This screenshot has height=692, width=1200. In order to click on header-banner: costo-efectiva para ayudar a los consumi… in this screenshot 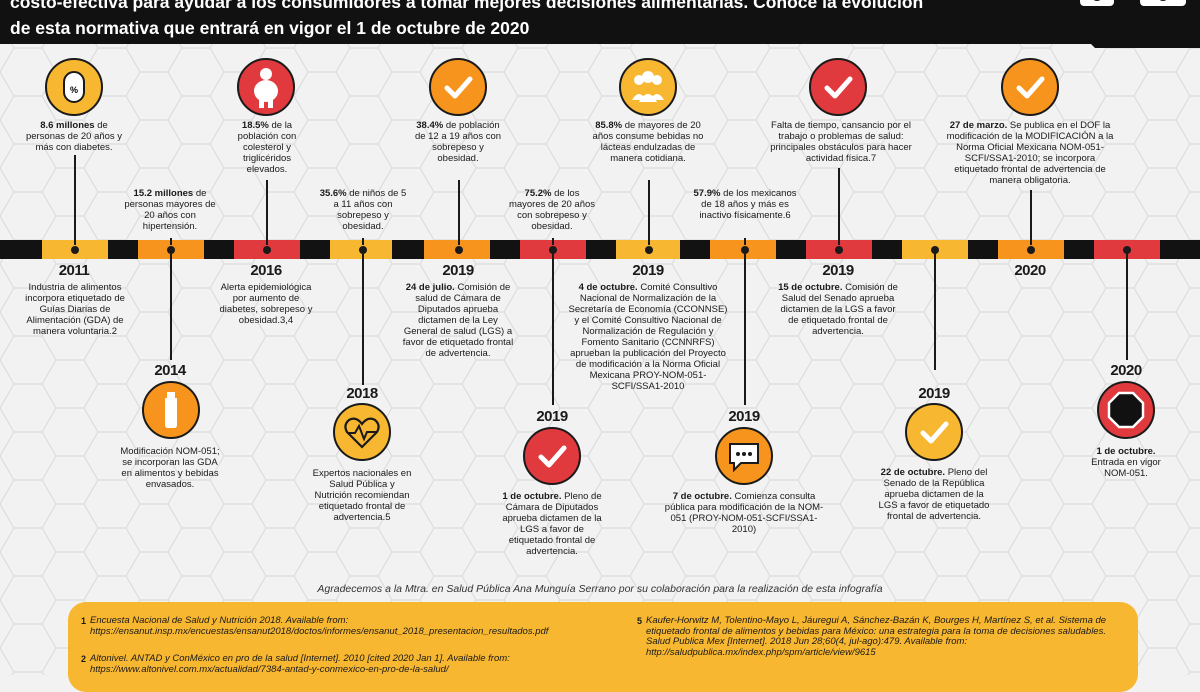, I will do `click(600, 22)`.